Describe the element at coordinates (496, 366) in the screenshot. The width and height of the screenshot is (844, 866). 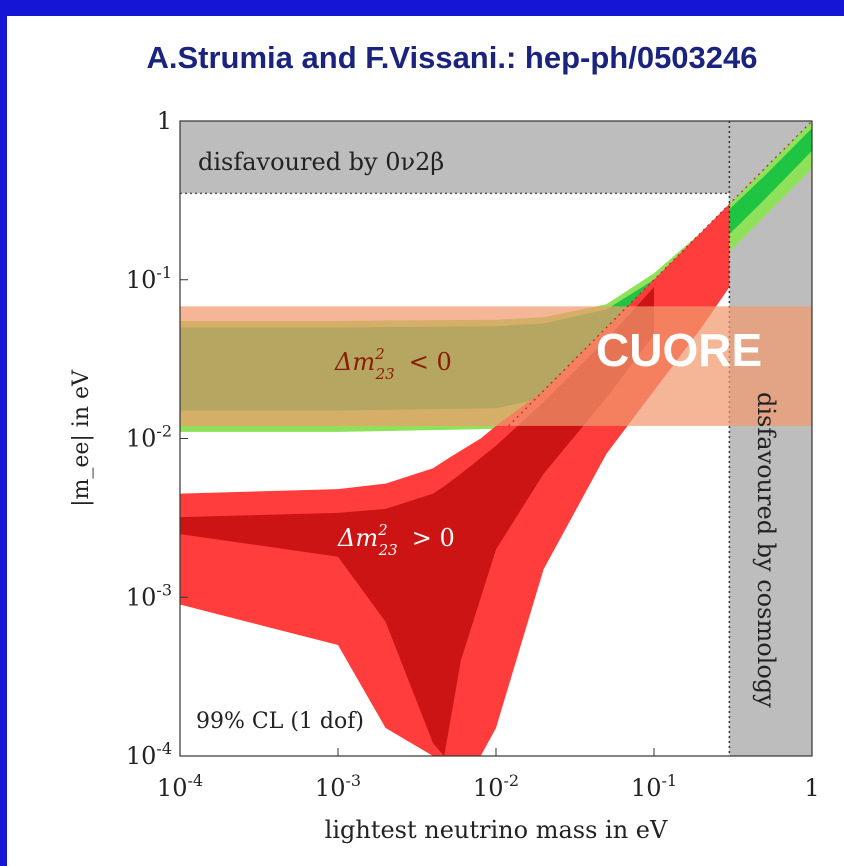
I see `region-cuore` at that location.